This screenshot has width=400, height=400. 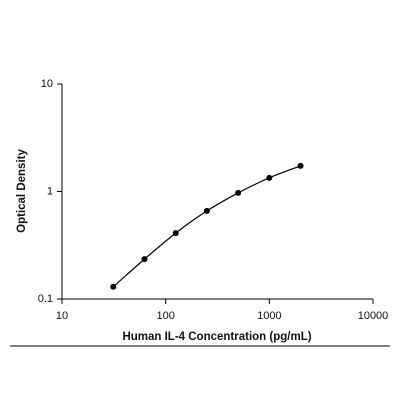 What do you see at coordinates (269, 316) in the screenshot?
I see `x-tick-label: 1000` at bounding box center [269, 316].